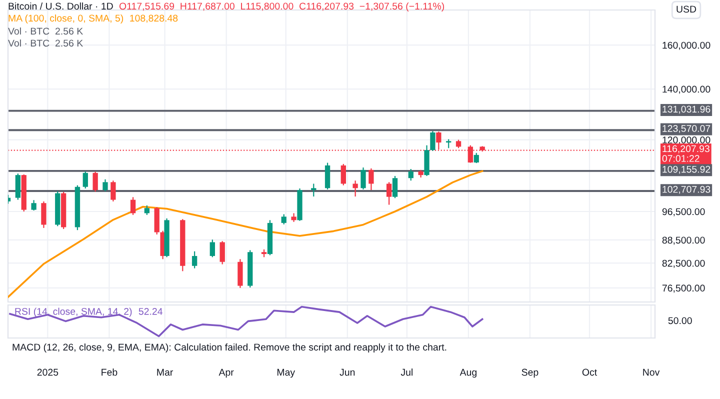 This screenshot has height=399, width=720. Describe the element at coordinates (686, 153) in the screenshot. I see `ref-line-label: 116,207.93 07:01:22` at that location.